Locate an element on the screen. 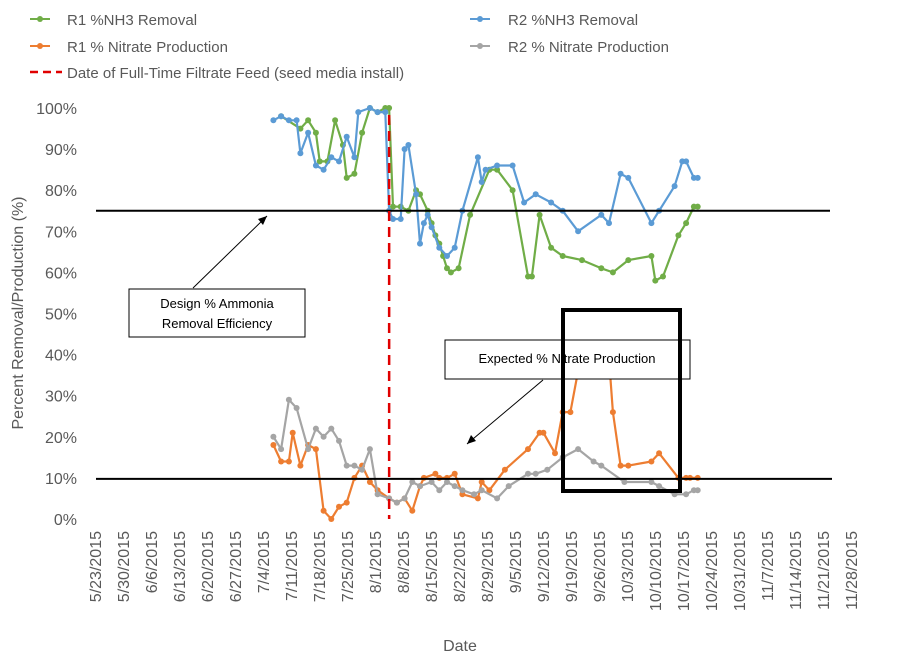 The width and height of the screenshot is (911, 660). x-tick-label: 11/28/2015 is located at coordinates (852, 570).